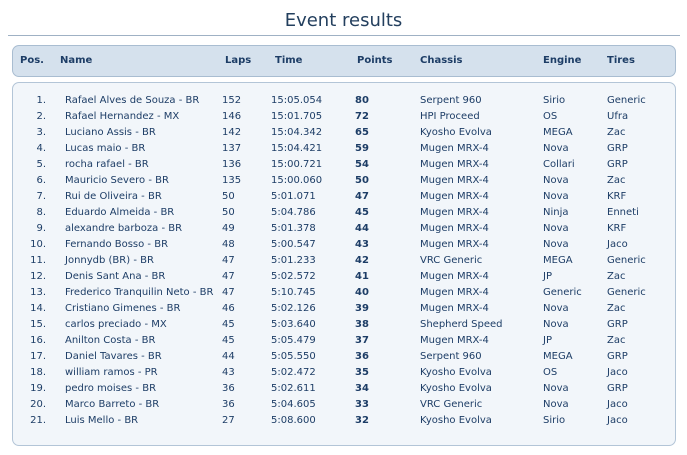  Describe the element at coordinates (293, 244) in the screenshot. I see `cell-time: 5:00.547` at that location.